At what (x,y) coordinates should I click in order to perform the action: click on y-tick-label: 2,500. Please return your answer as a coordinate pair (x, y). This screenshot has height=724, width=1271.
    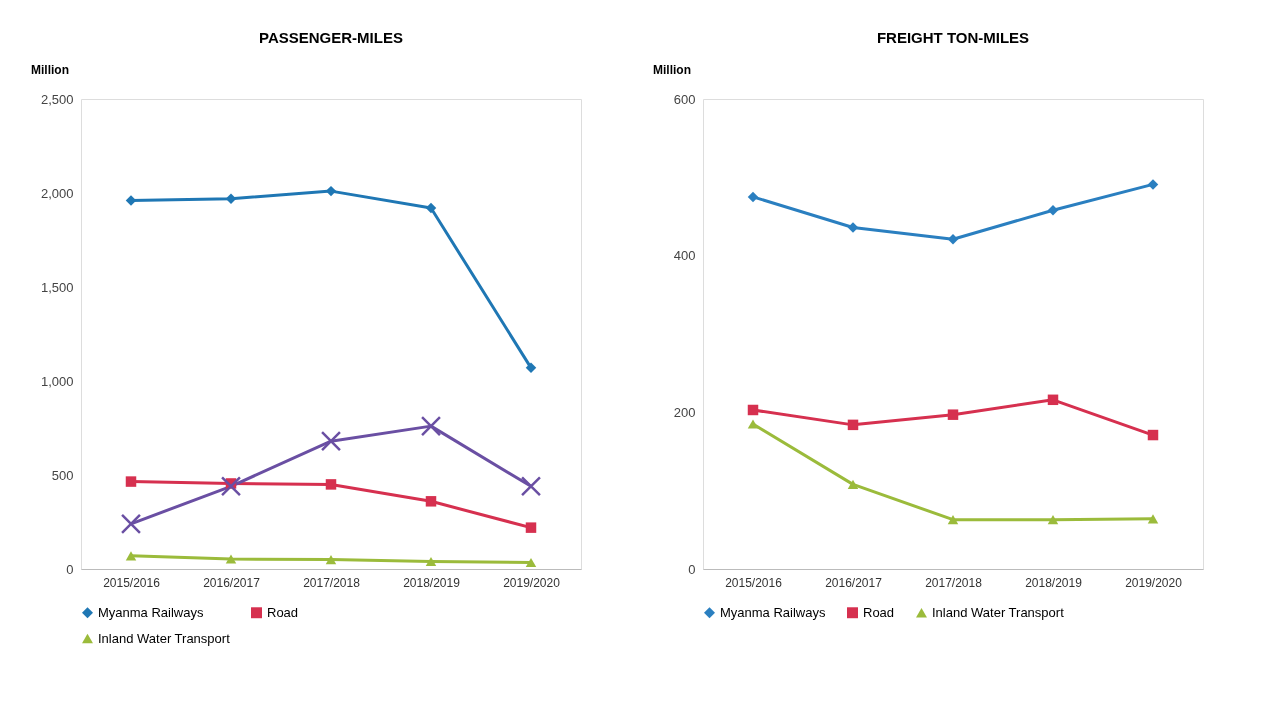
    Looking at the image, I should click on (57, 99).